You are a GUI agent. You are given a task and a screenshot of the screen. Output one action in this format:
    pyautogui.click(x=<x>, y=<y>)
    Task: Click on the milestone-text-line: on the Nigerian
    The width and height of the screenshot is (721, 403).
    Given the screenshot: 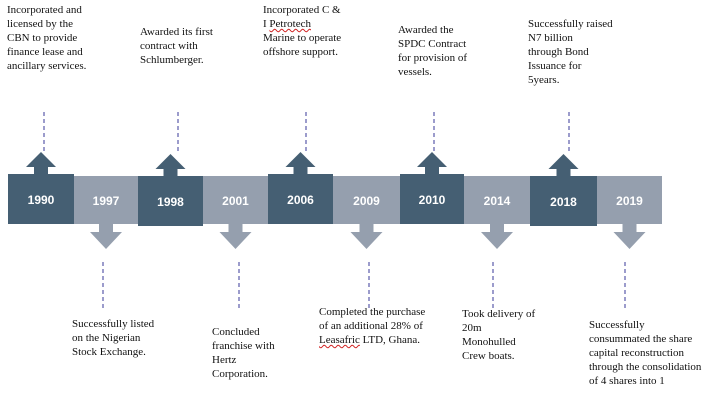 What is the action you would take?
    pyautogui.click(x=106, y=338)
    